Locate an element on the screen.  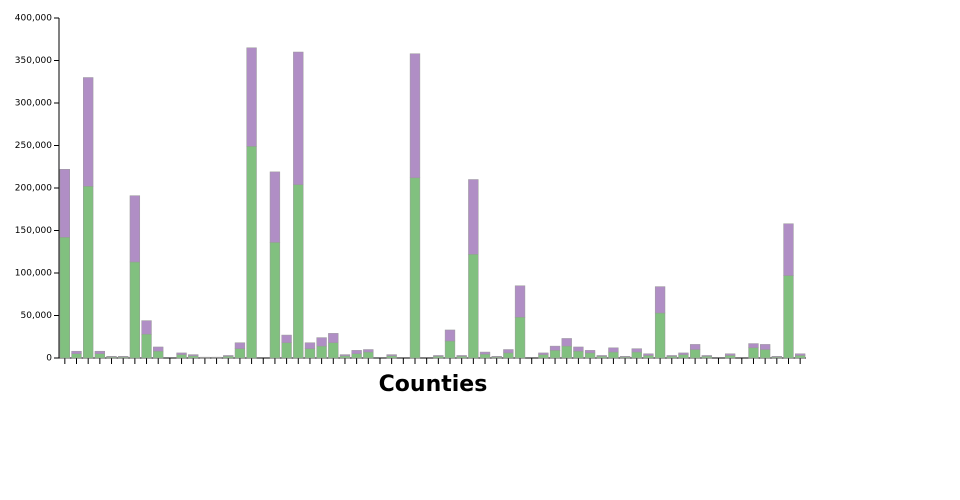
y-tick-label: 250,000 is located at coordinates (33, 146).